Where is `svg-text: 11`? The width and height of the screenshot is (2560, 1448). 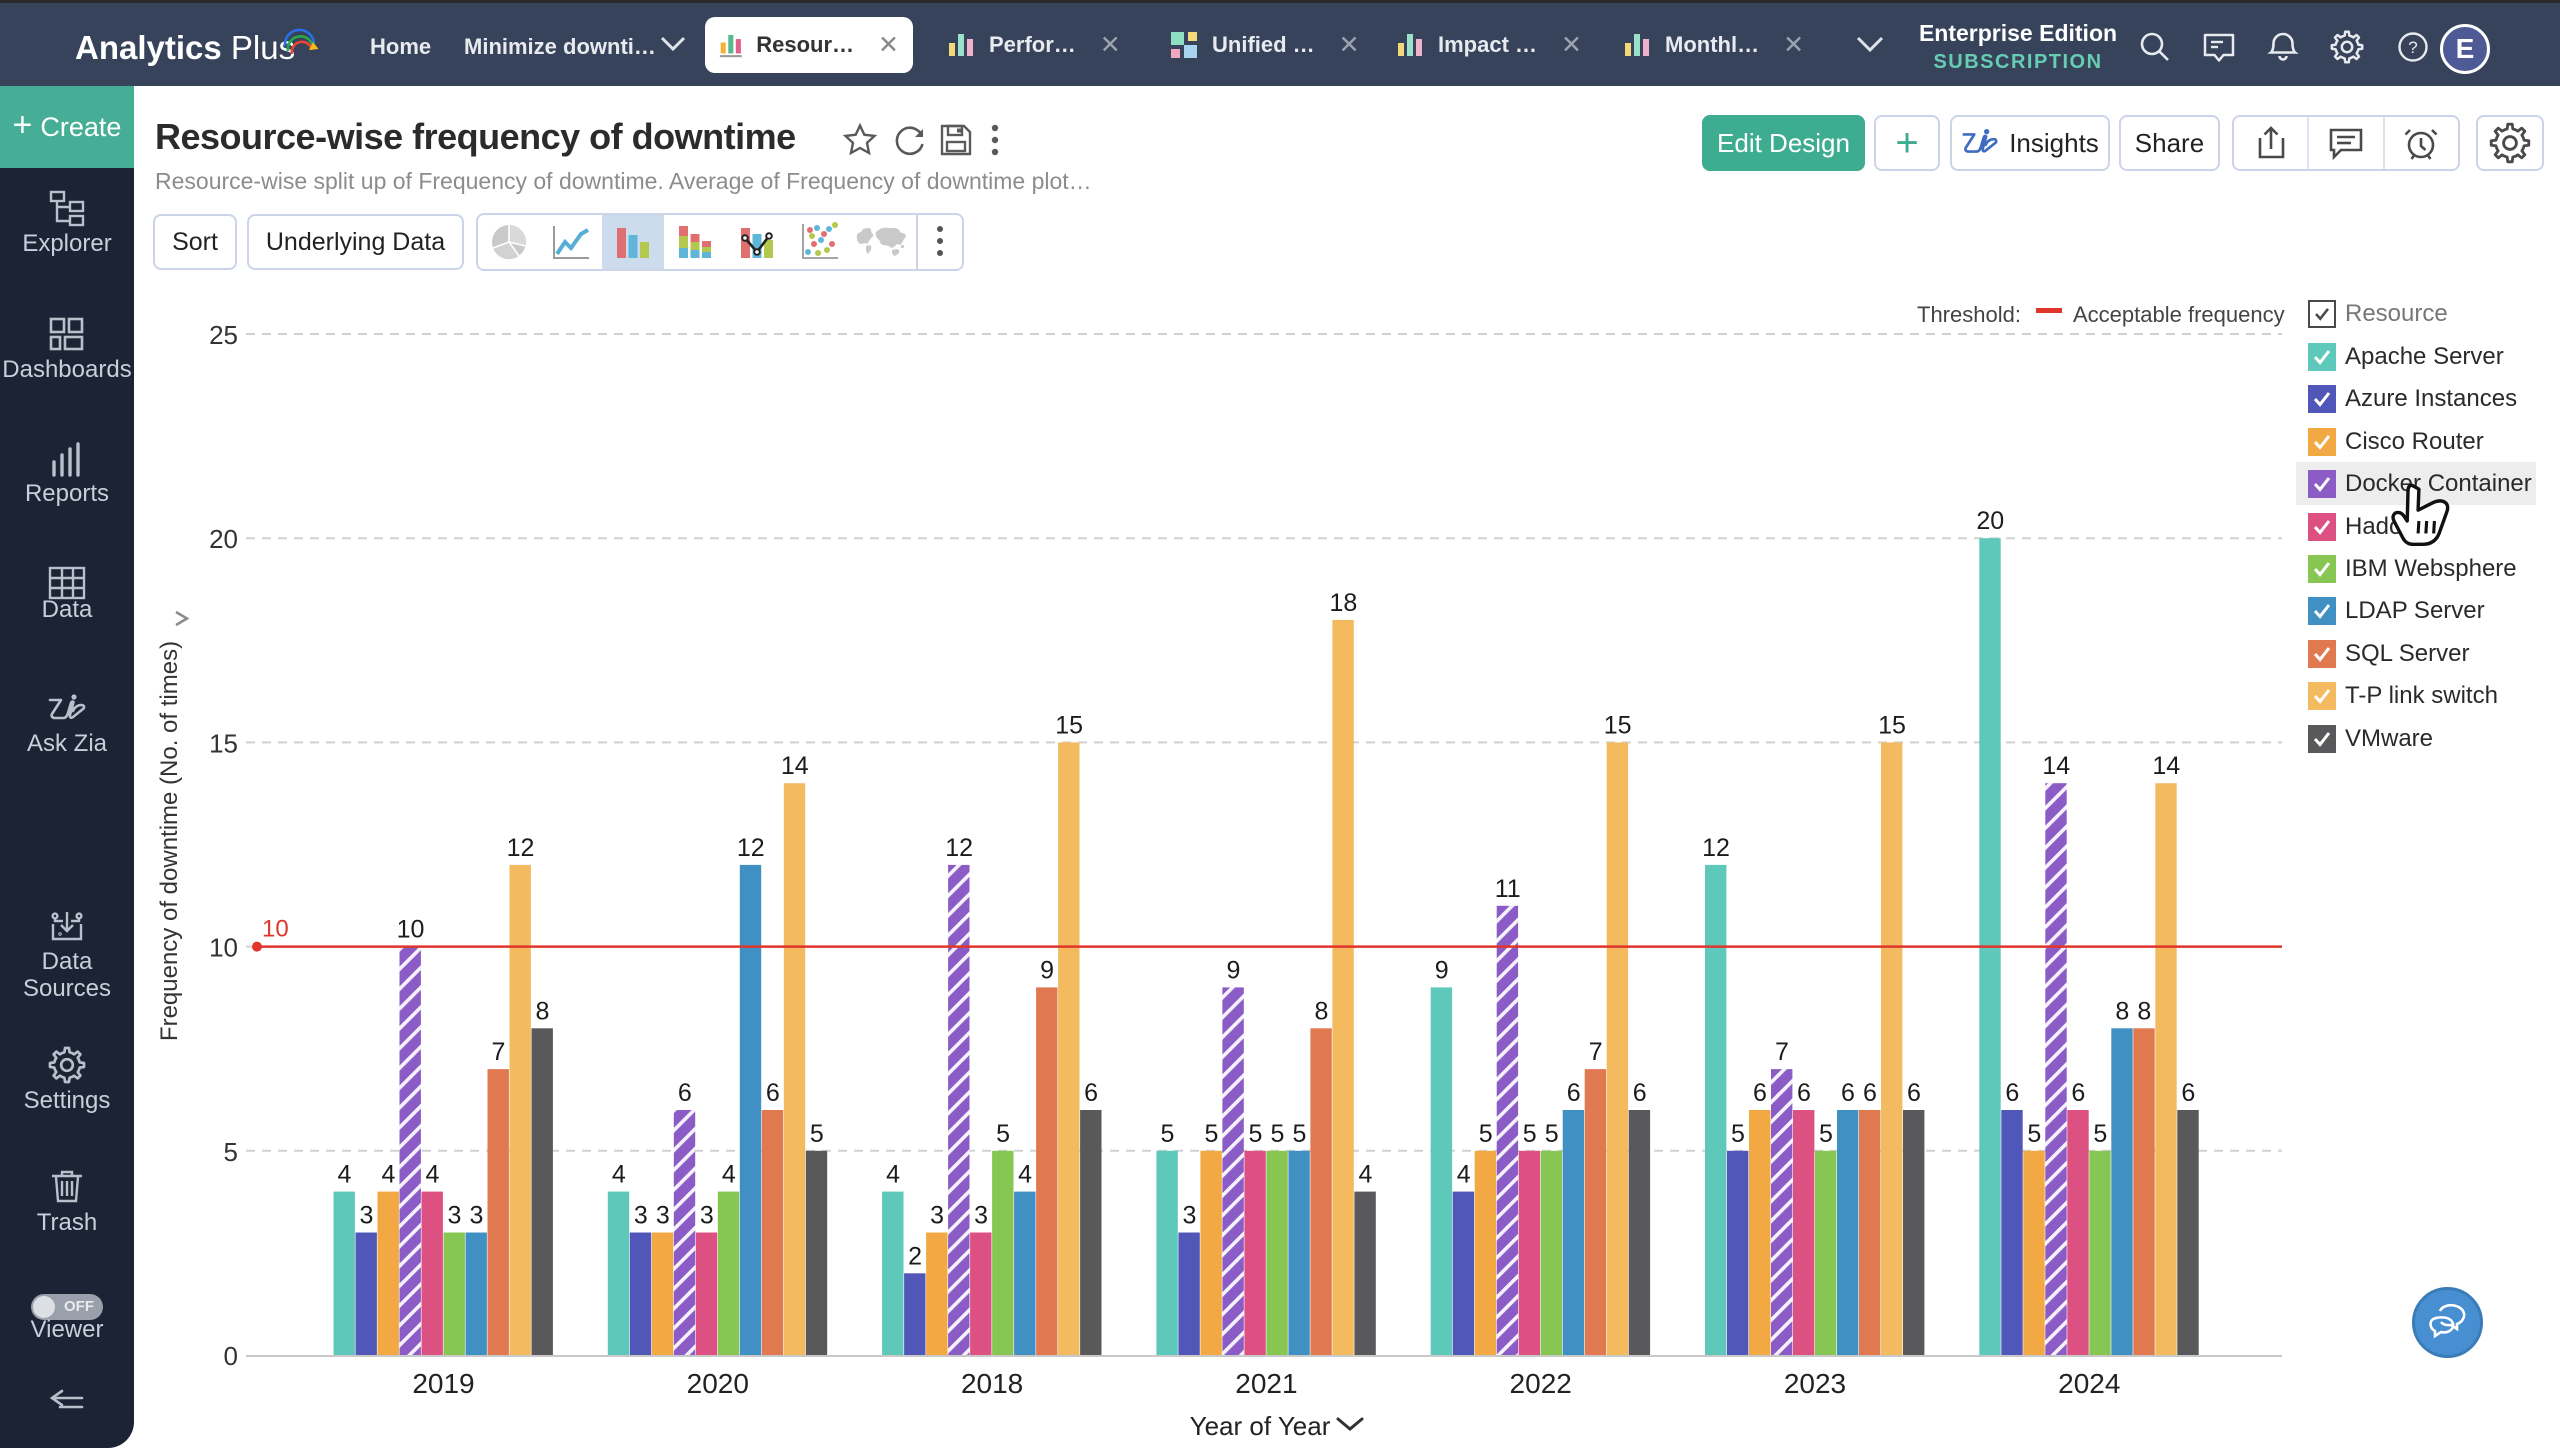
svg-text: 11 is located at coordinates (1508, 889).